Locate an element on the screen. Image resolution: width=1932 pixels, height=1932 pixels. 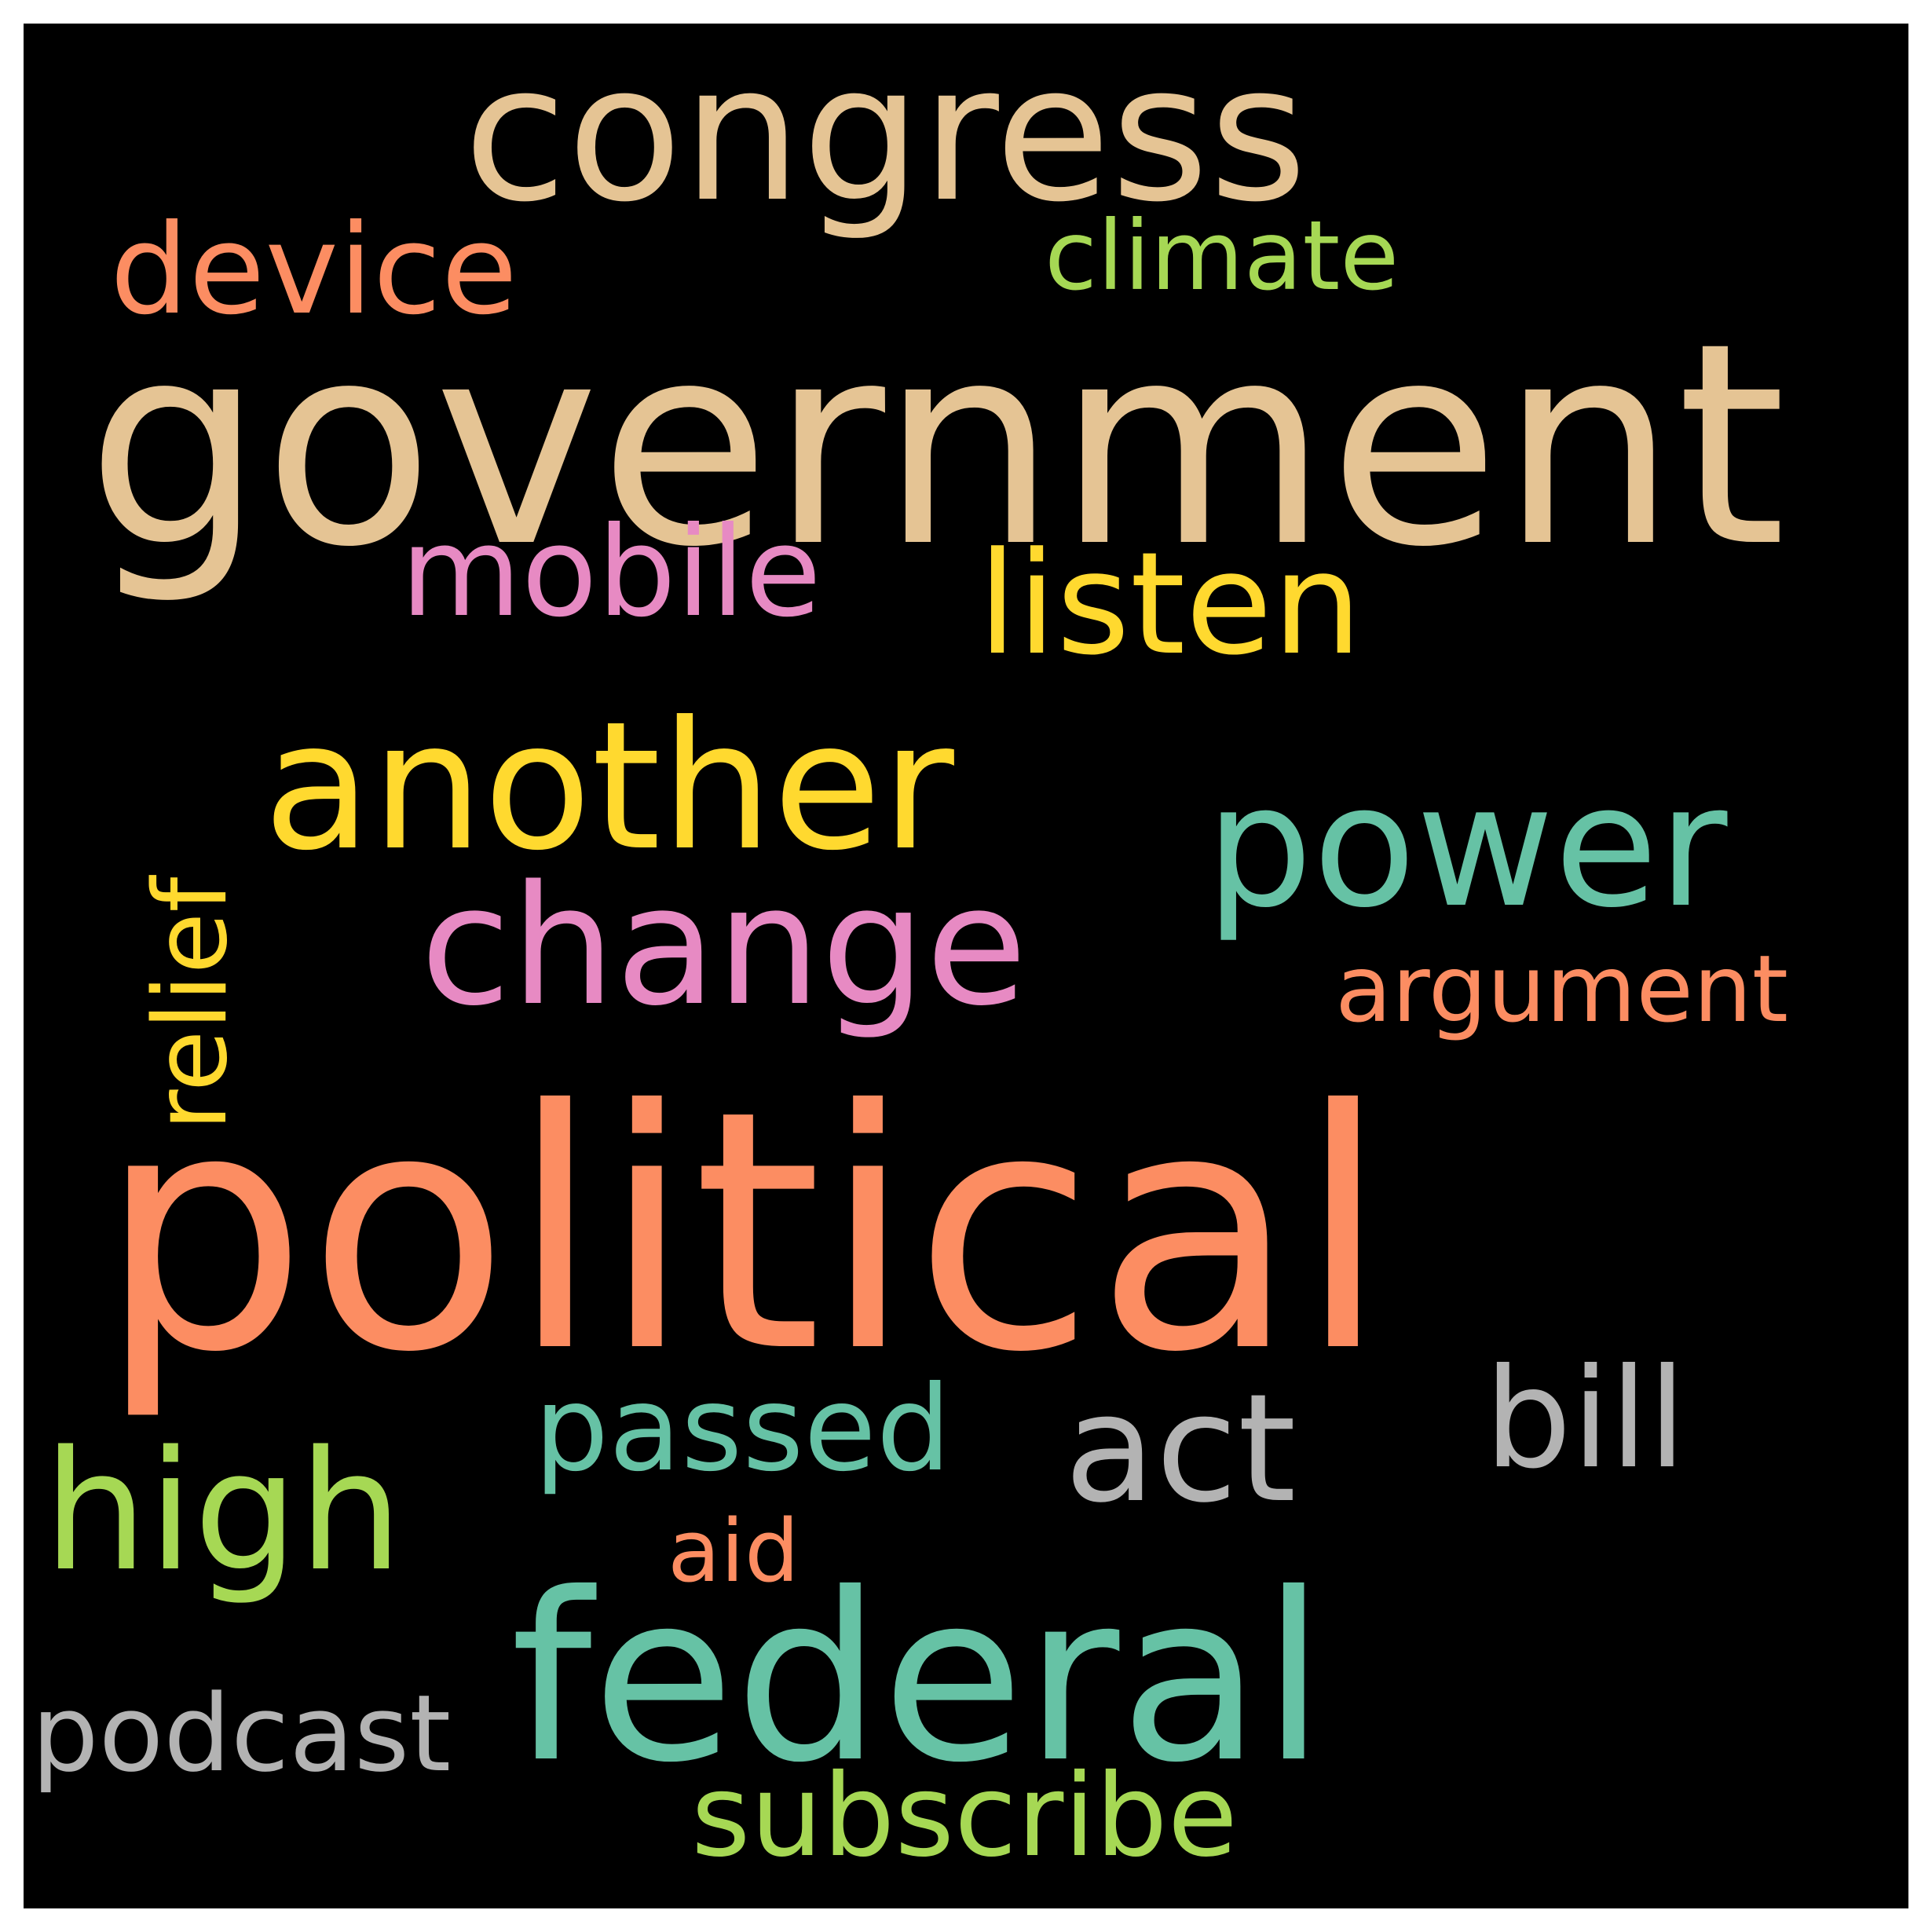
word-argument: argument is located at coordinates (1562, 989).